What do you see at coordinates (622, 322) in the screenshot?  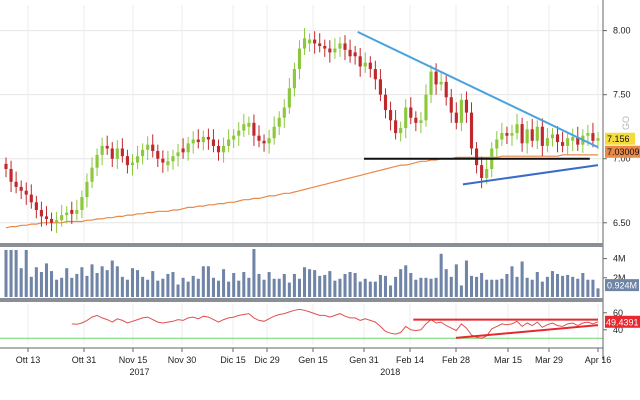 I see `rsi-last-value: 49.4391` at bounding box center [622, 322].